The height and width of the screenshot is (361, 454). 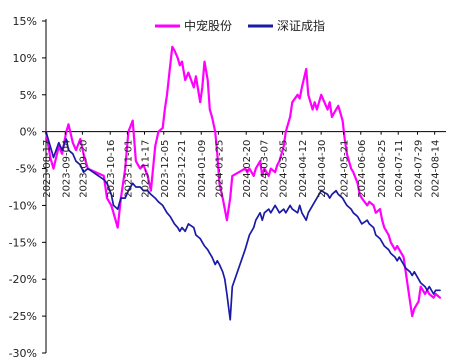 I want to click on x-tick-label: 2024-06-06, so click(x=362, y=169).